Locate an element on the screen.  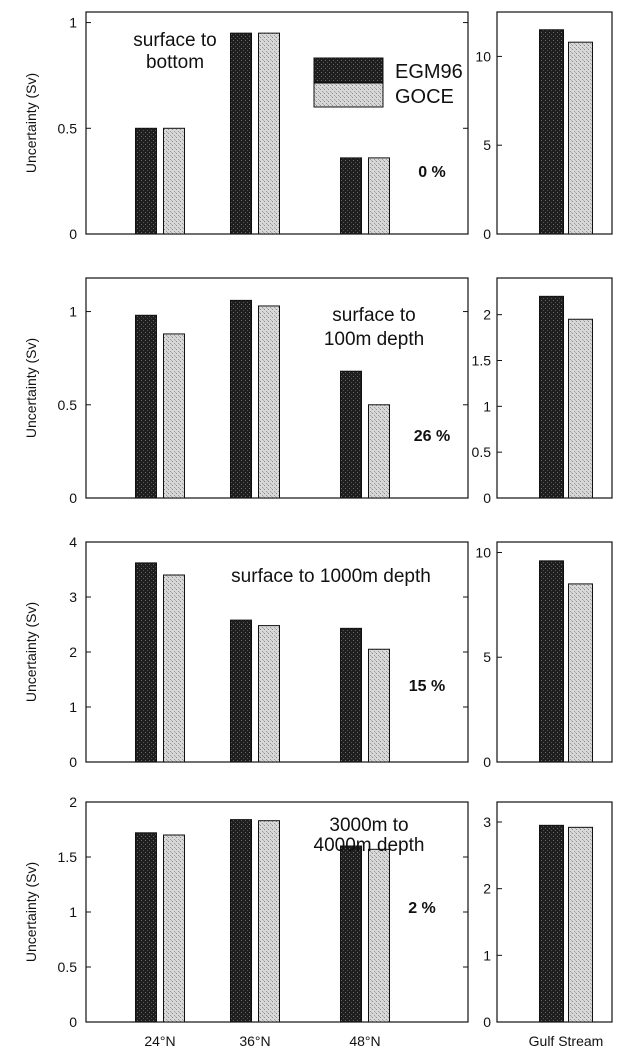
legend-swatch-goce is located at coordinates (348, 95).